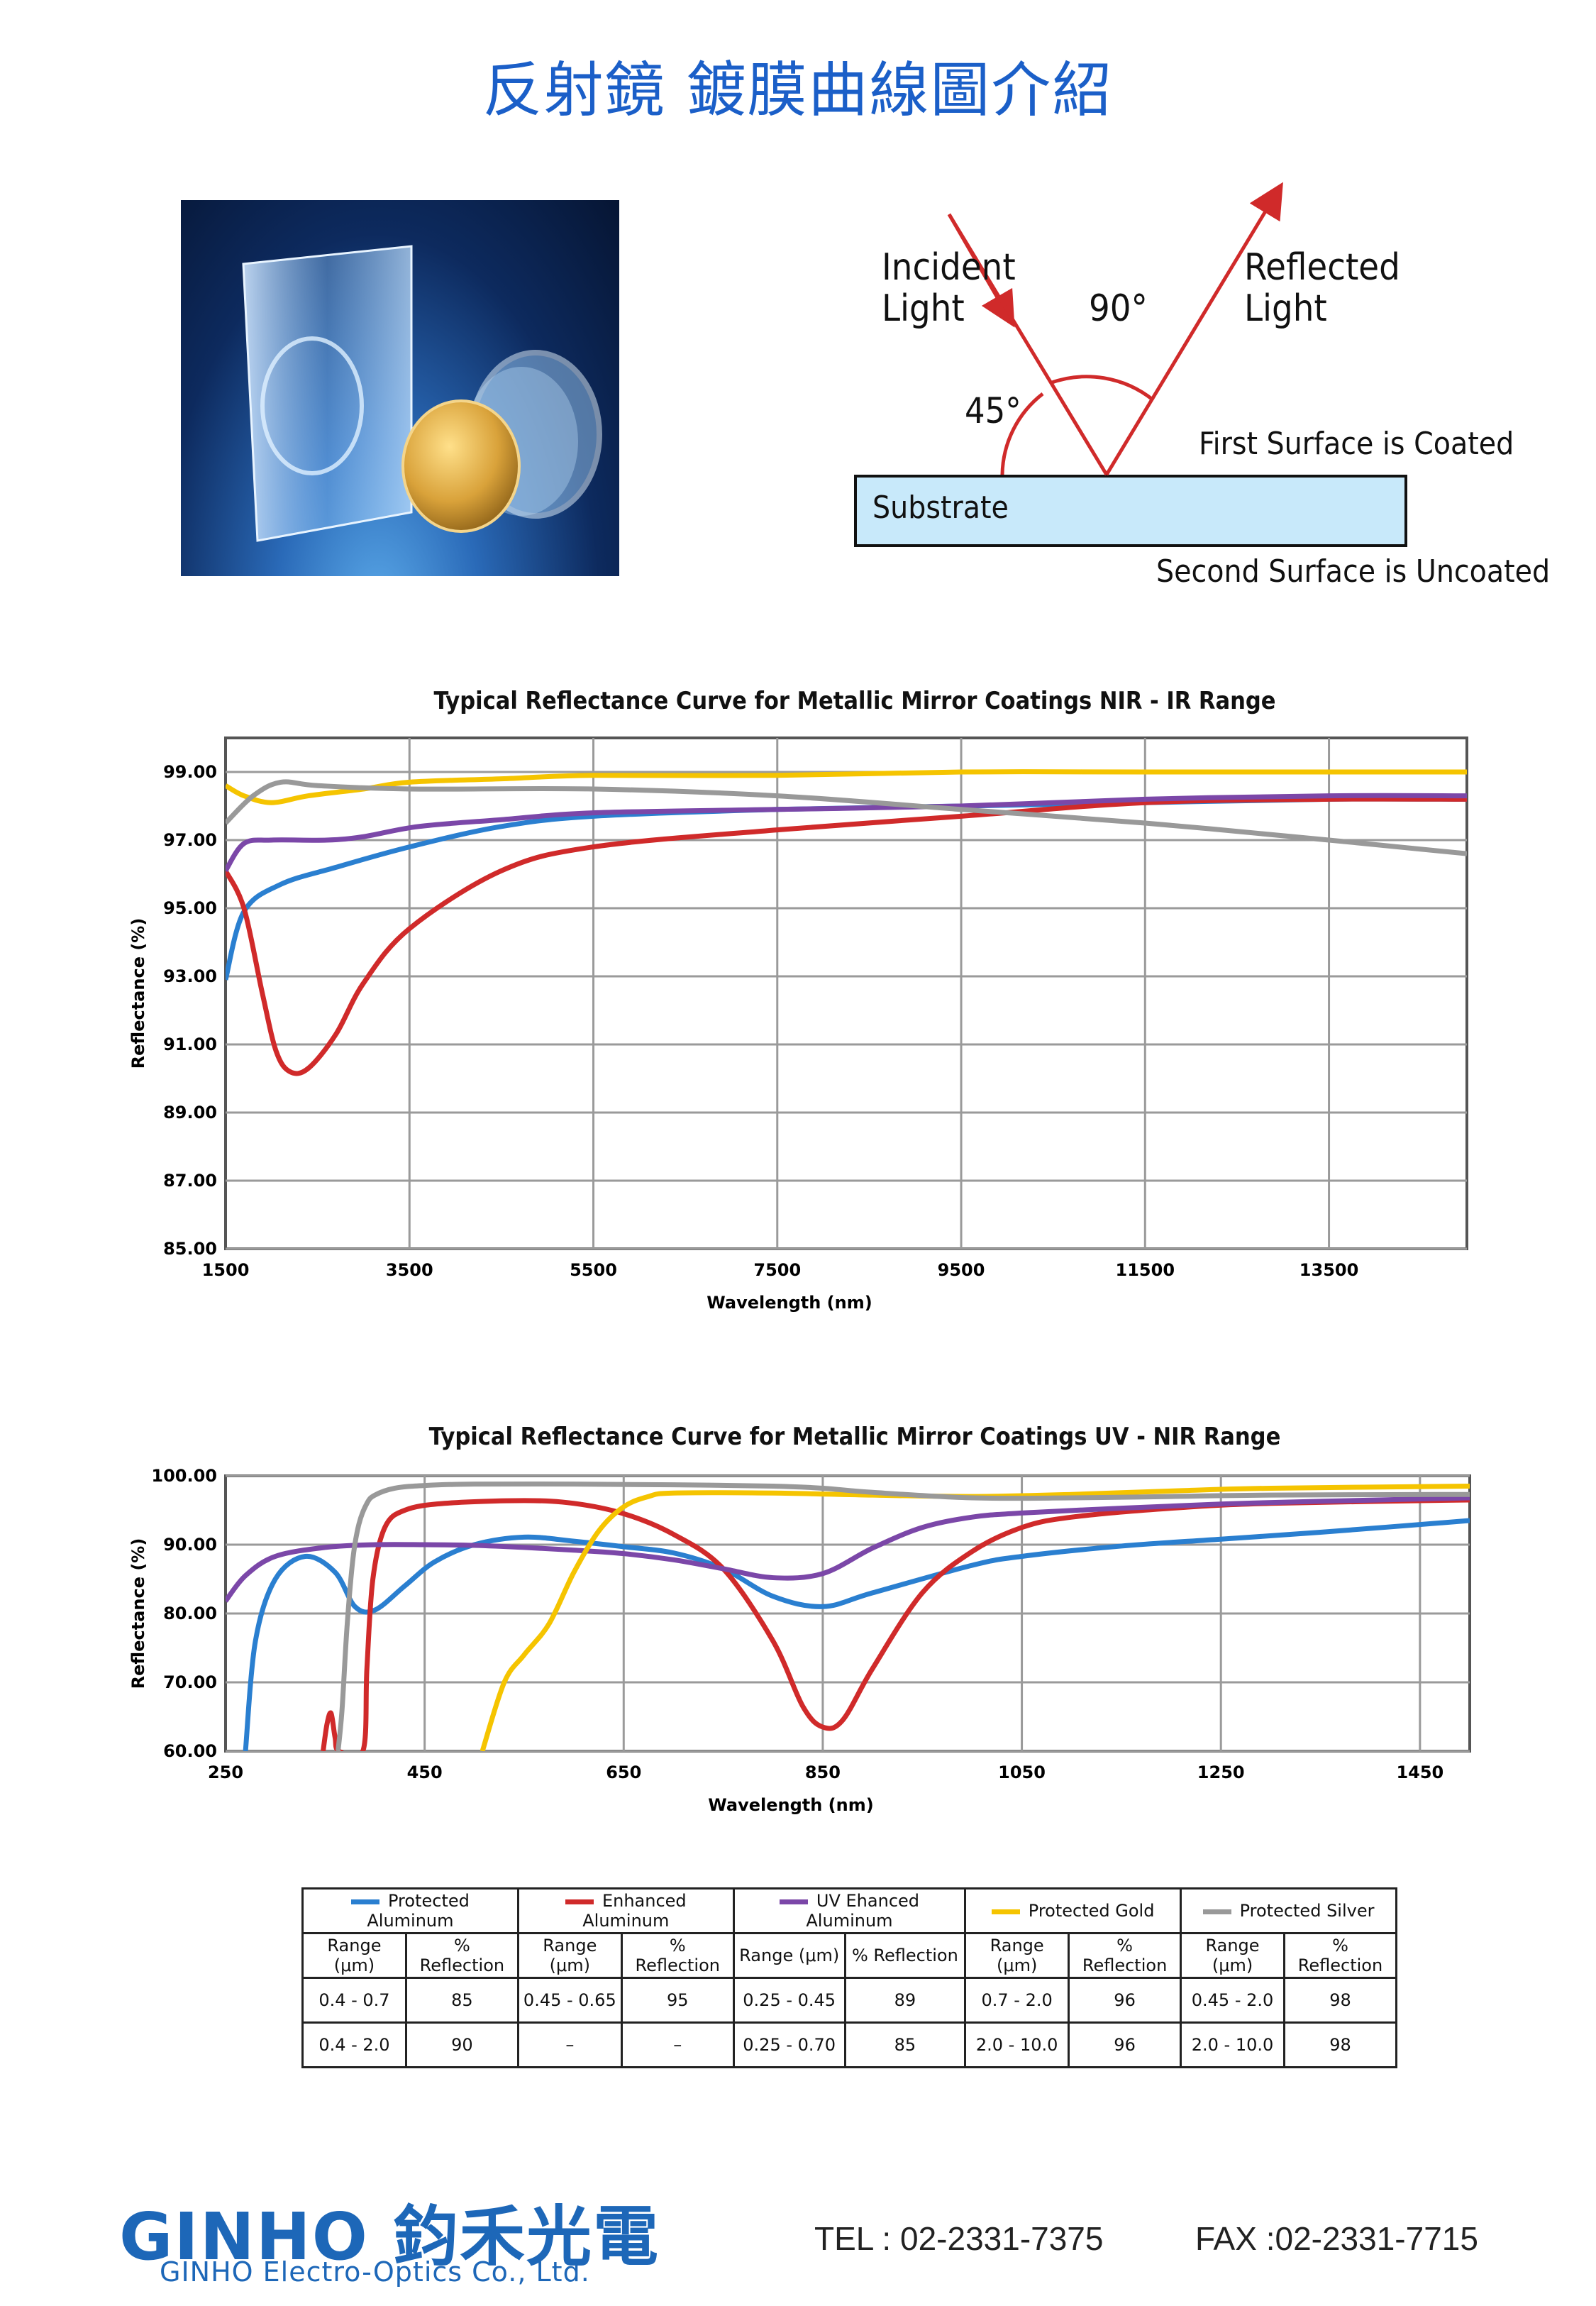  I want to click on page-title: 反射鏡 鍍膜曲線圖介紹, so click(798, 90).